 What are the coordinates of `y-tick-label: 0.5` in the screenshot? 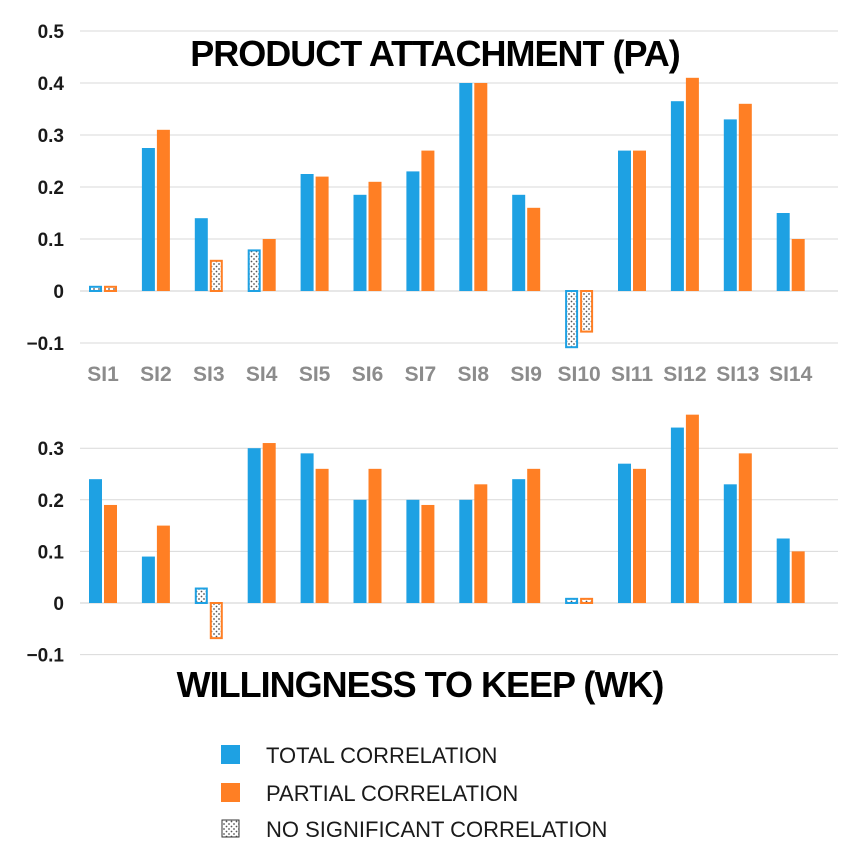 It's located at (51, 32).